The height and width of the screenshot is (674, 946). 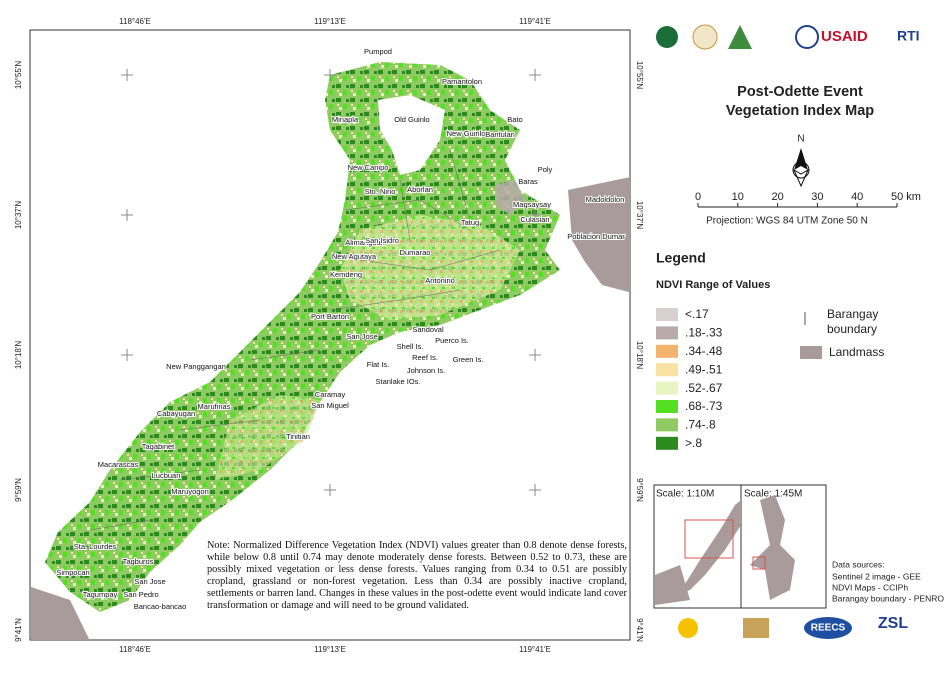 What do you see at coordinates (817, 197) in the screenshot?
I see `scale-tick-label: 30` at bounding box center [817, 197].